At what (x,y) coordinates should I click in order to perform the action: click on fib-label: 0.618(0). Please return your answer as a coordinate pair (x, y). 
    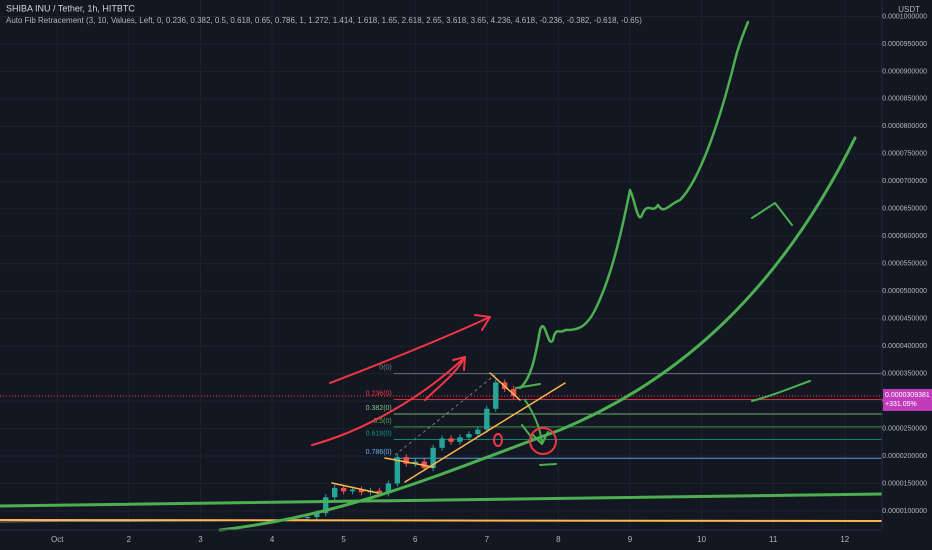
    Looking at the image, I should click on (379, 433).